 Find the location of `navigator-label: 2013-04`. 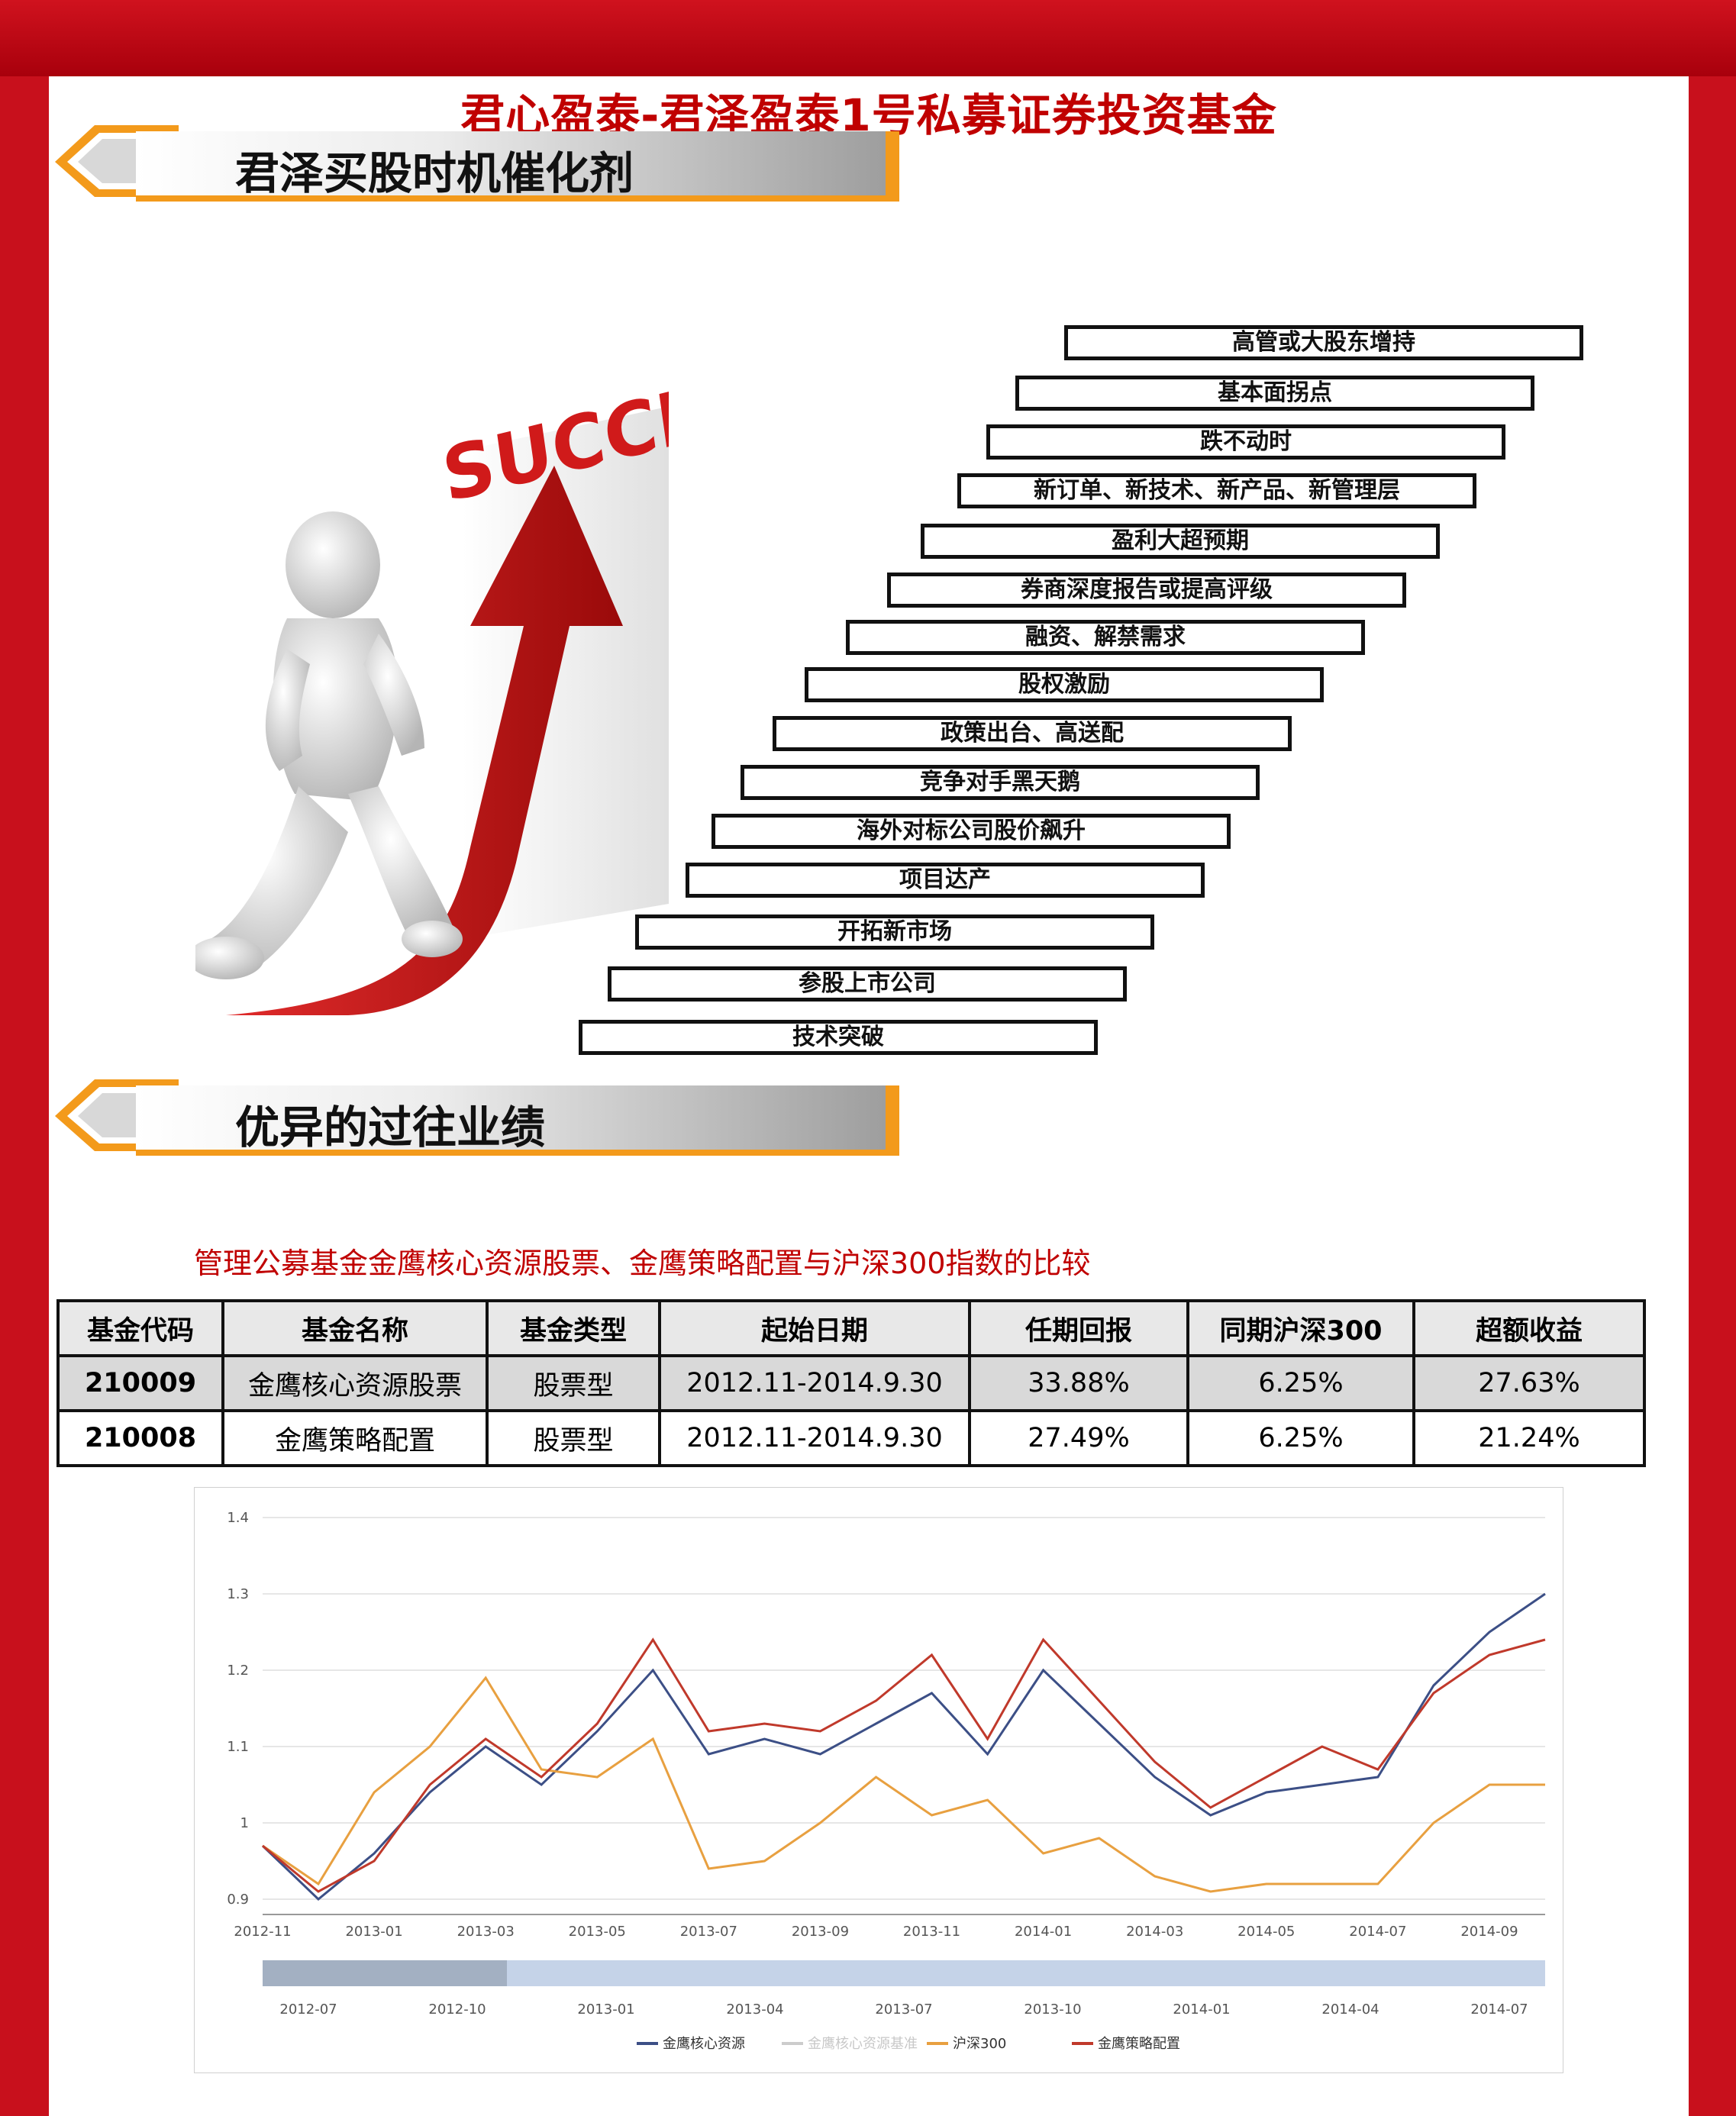

navigator-label: 2013-04 is located at coordinates (755, 2010).